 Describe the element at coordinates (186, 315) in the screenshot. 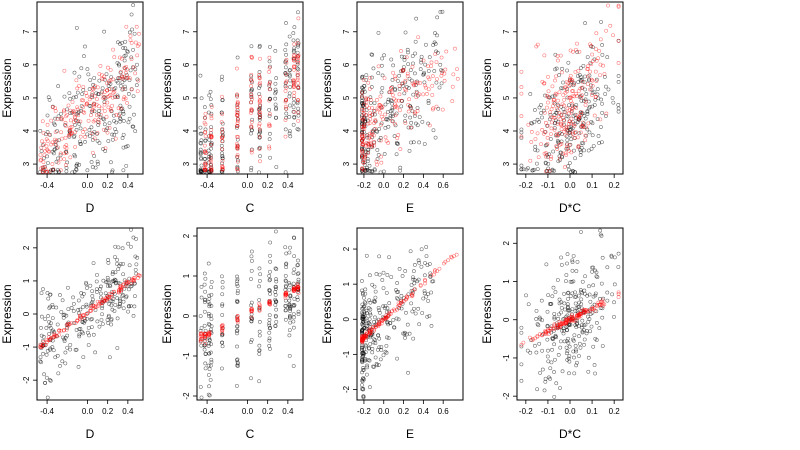

I see `y-tick-label: 0` at that location.